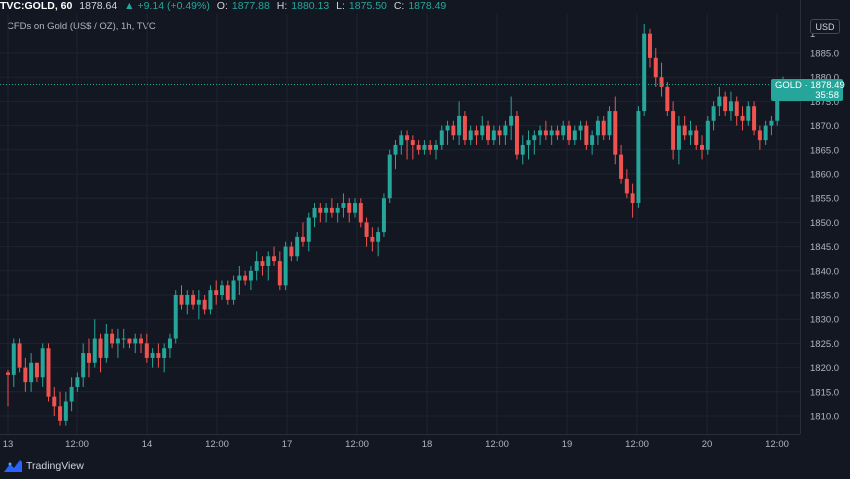 The width and height of the screenshot is (850, 479). Describe the element at coordinates (824, 392) in the screenshot. I see `y-tick-label: 1815.0` at that location.